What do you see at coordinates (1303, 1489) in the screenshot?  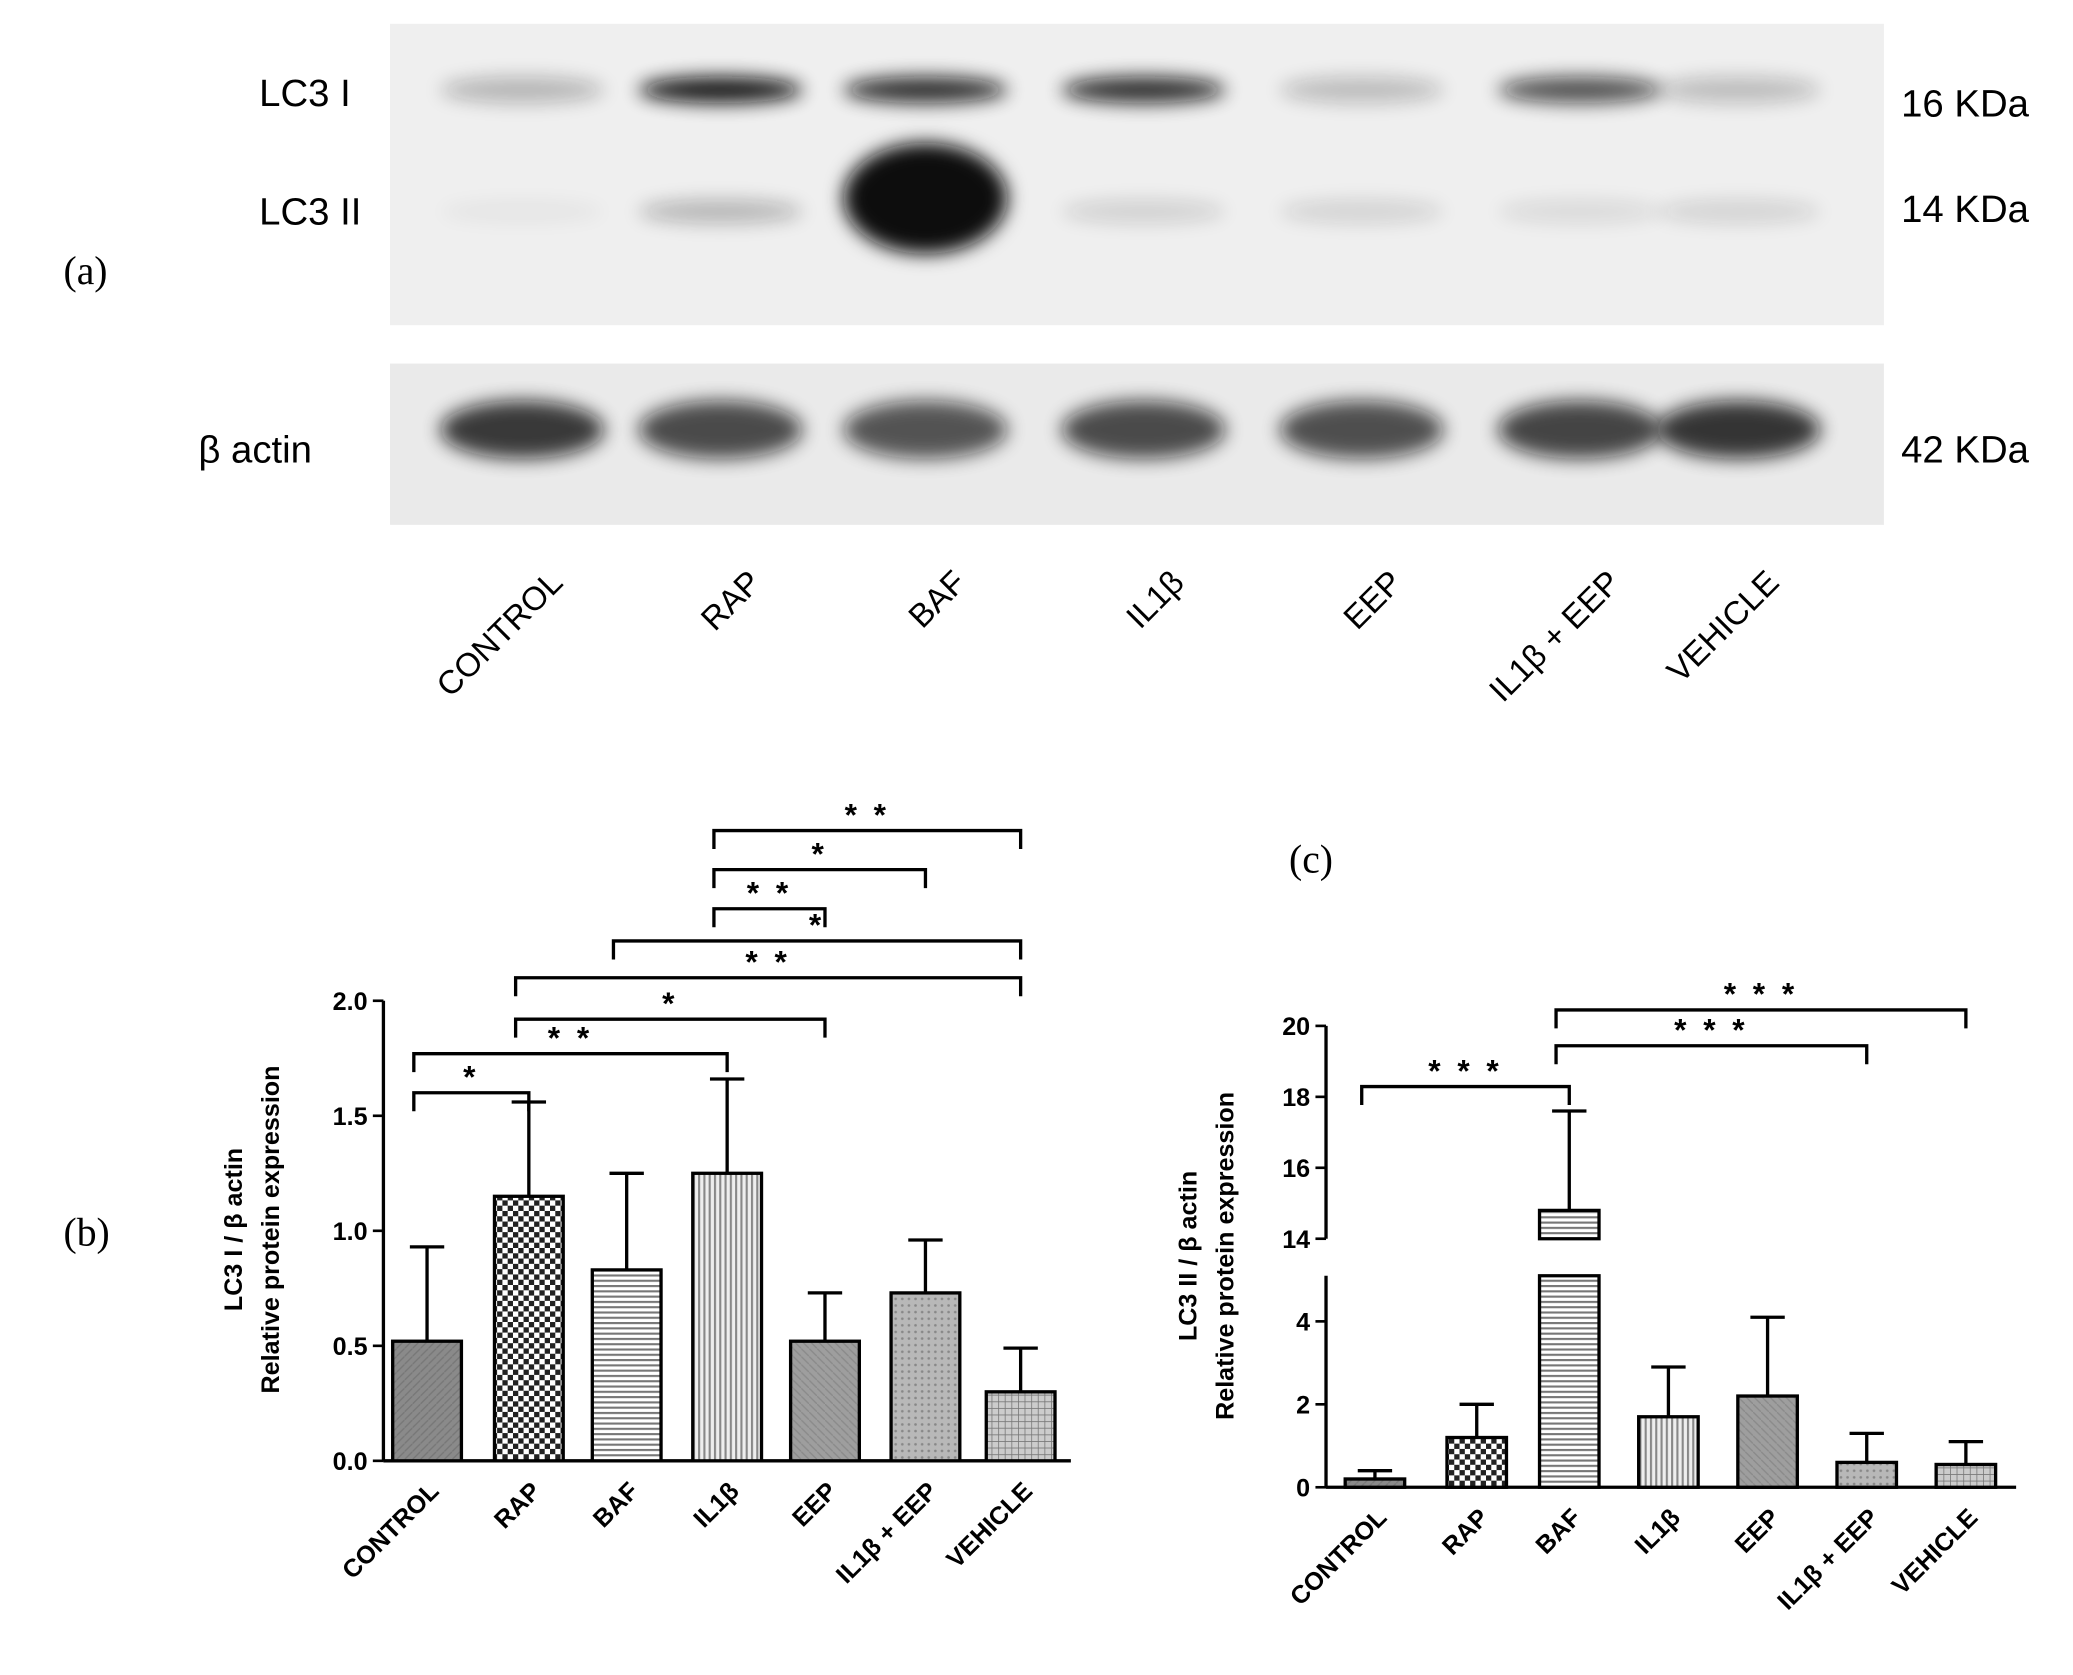 I see `y-tick-label: 0` at bounding box center [1303, 1489].